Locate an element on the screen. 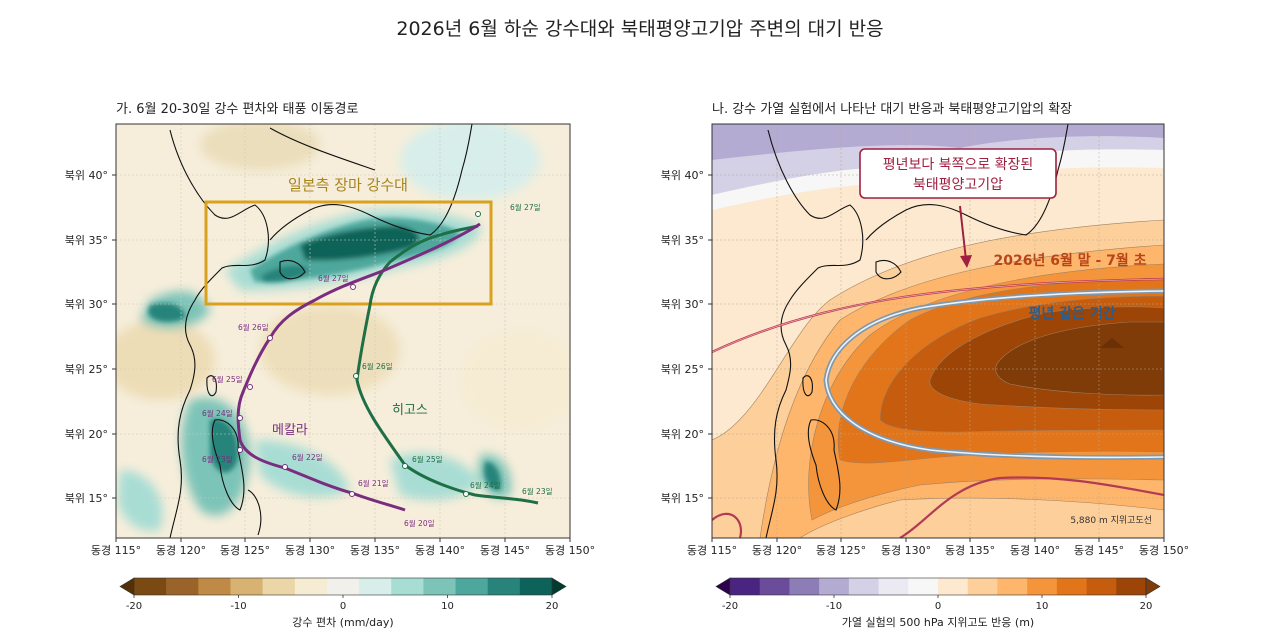 The image size is (1280, 636). rain-band-region-label: 일본측 장마 강수대 is located at coordinates (348, 185).